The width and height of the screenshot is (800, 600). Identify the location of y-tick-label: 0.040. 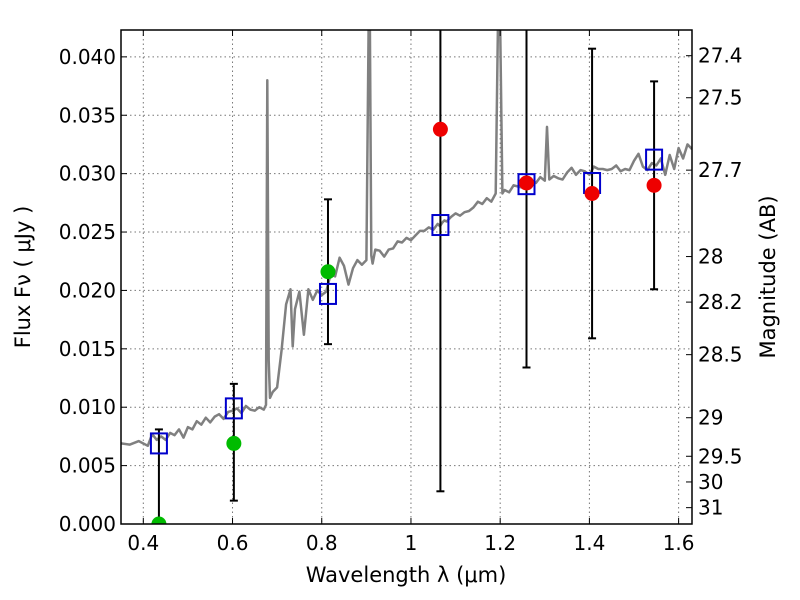
(87, 57).